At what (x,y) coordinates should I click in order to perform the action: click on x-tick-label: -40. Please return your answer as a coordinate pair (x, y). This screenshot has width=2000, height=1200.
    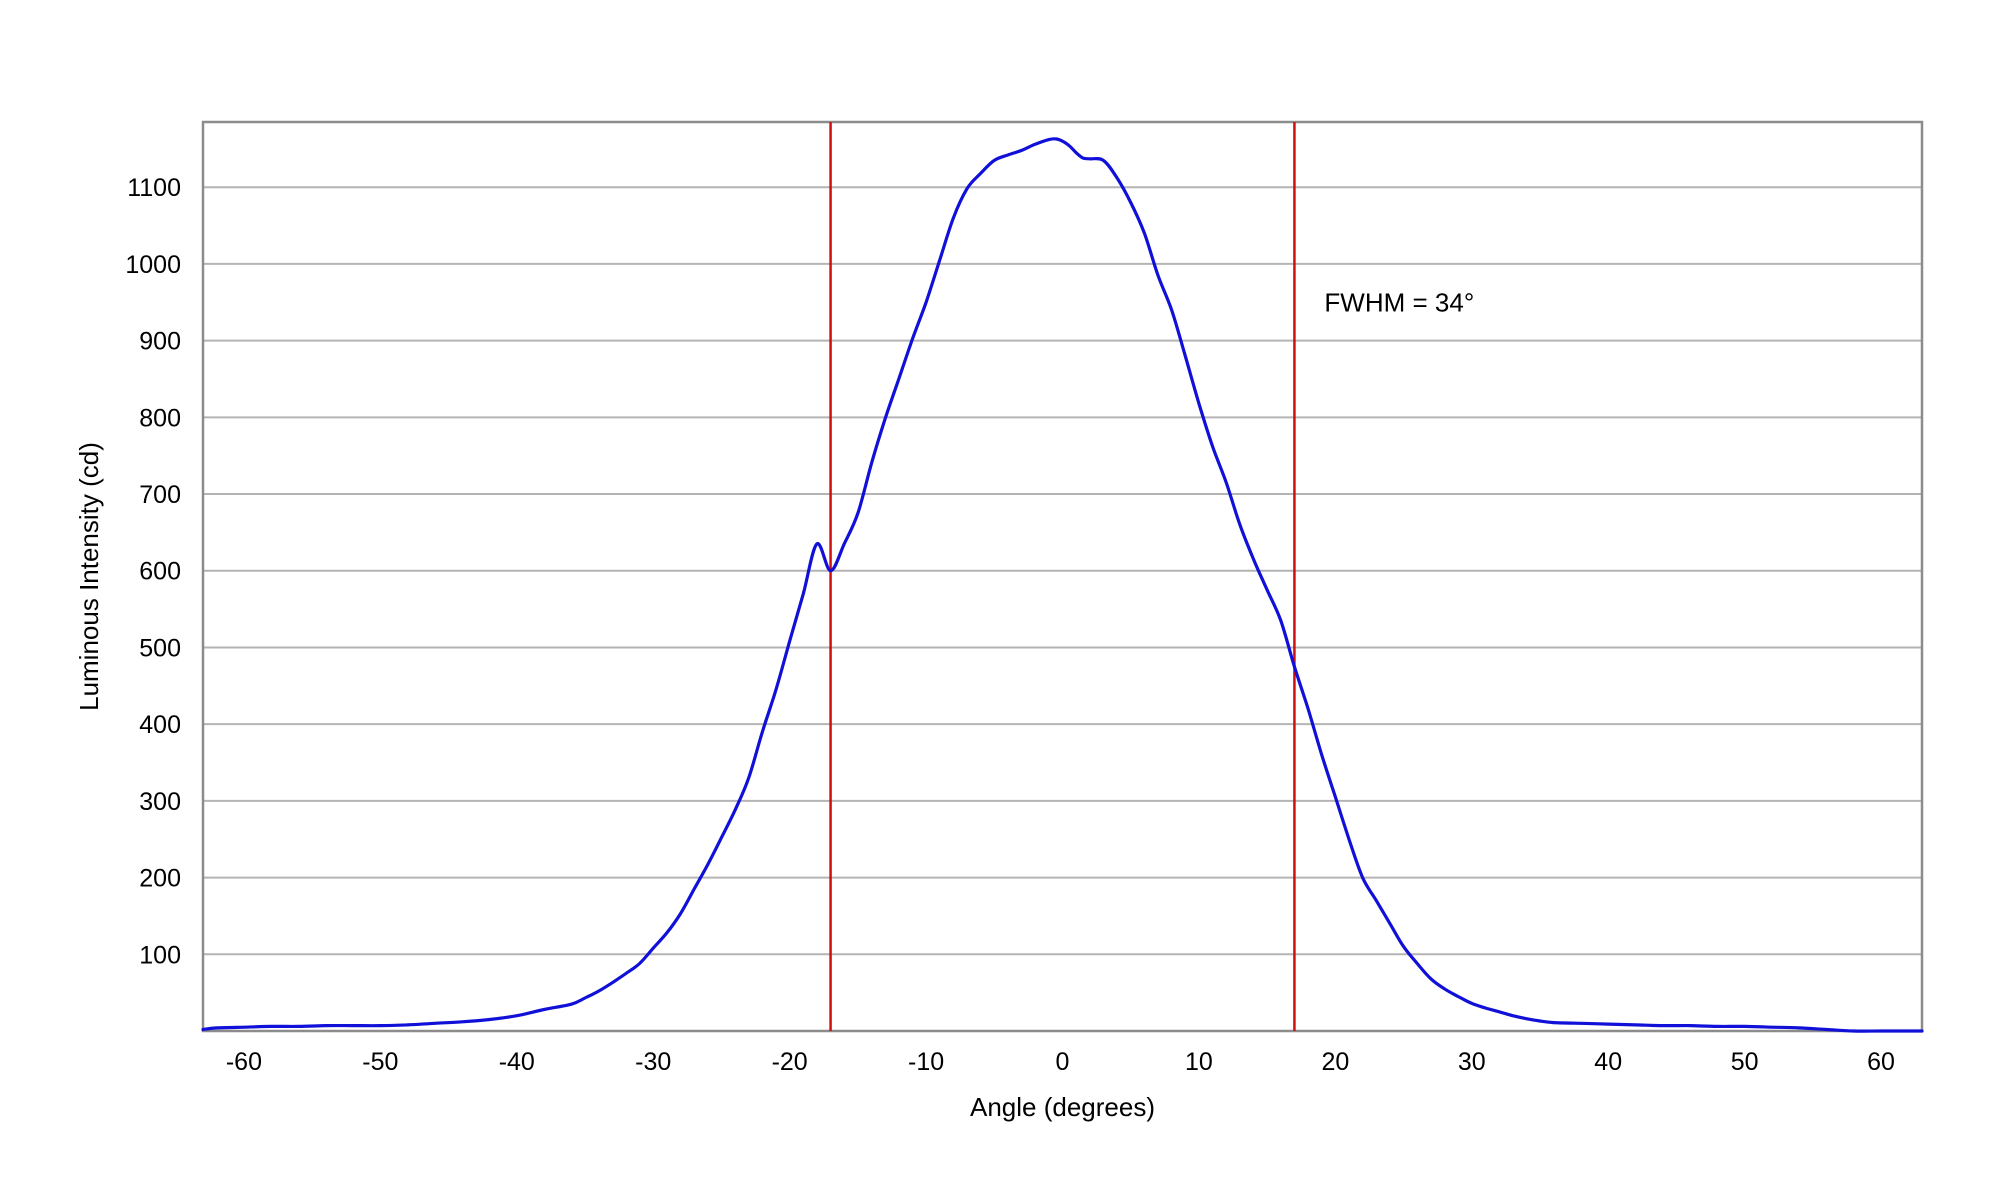
    Looking at the image, I should click on (517, 1062).